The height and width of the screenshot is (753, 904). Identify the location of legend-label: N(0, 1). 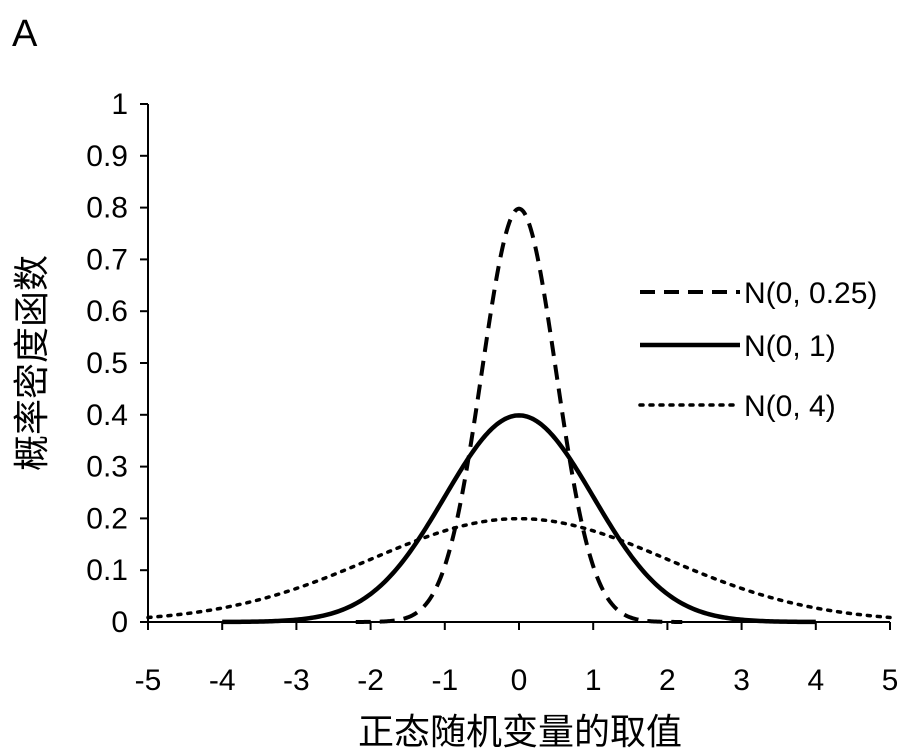
(790, 346).